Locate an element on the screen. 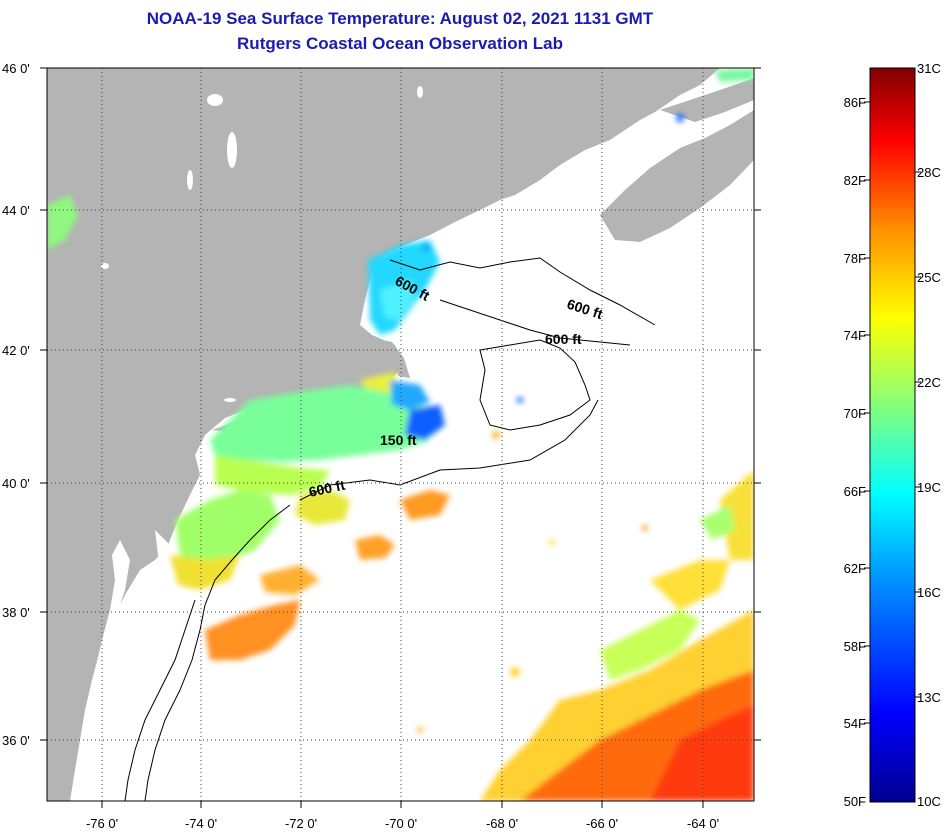 The height and width of the screenshot is (832, 952). lon-label-76: -76 0' is located at coordinates (102, 823).